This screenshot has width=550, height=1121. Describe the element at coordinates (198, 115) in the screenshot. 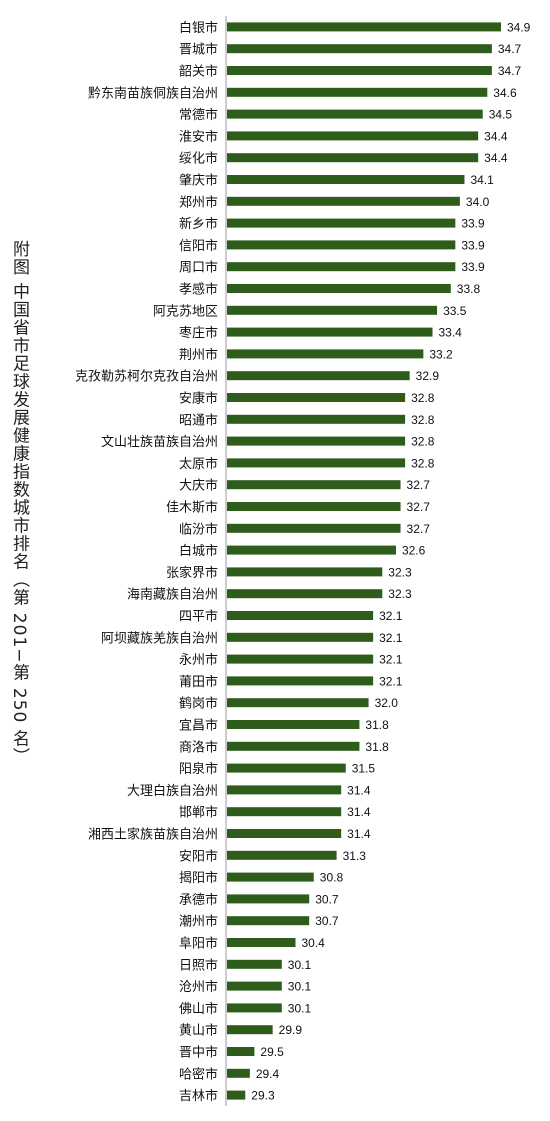

I see `category-label: 常德市` at that location.